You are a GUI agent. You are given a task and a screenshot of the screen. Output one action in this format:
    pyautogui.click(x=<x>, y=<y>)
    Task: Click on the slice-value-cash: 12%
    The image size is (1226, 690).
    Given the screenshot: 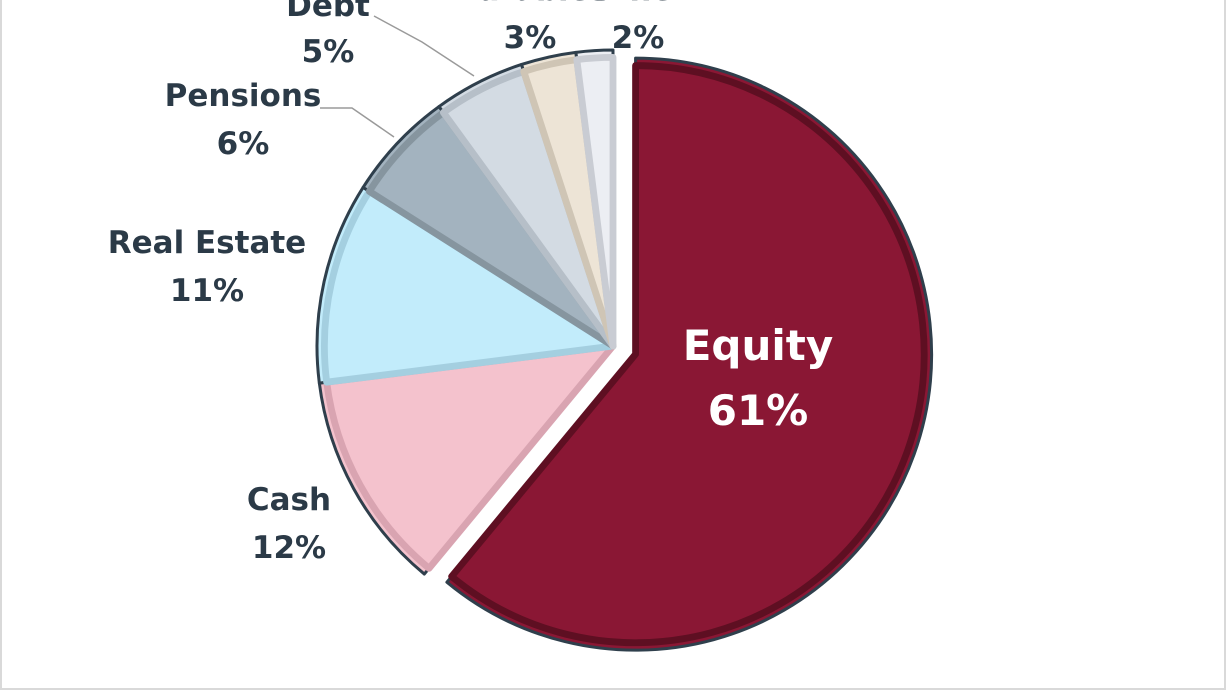 What is the action you would take?
    pyautogui.click(x=289, y=548)
    